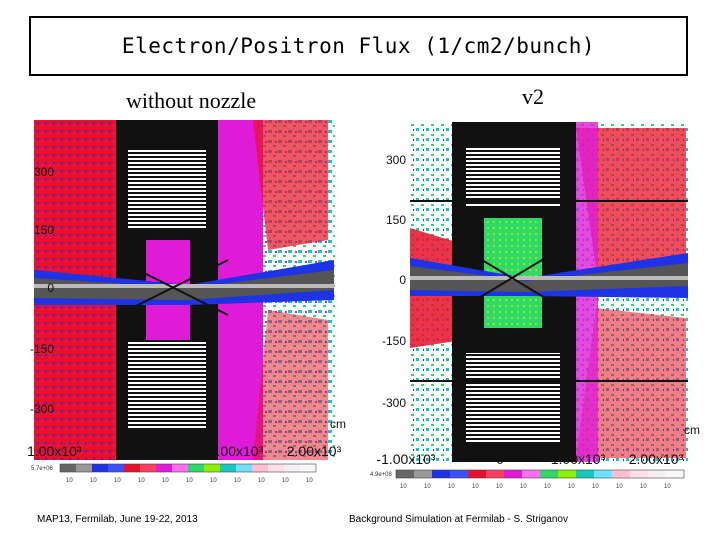 This screenshot has height=540, width=720. I want to click on slide-title: Electron/Positron Flux (1/cm2/bunch), so click(358, 46).